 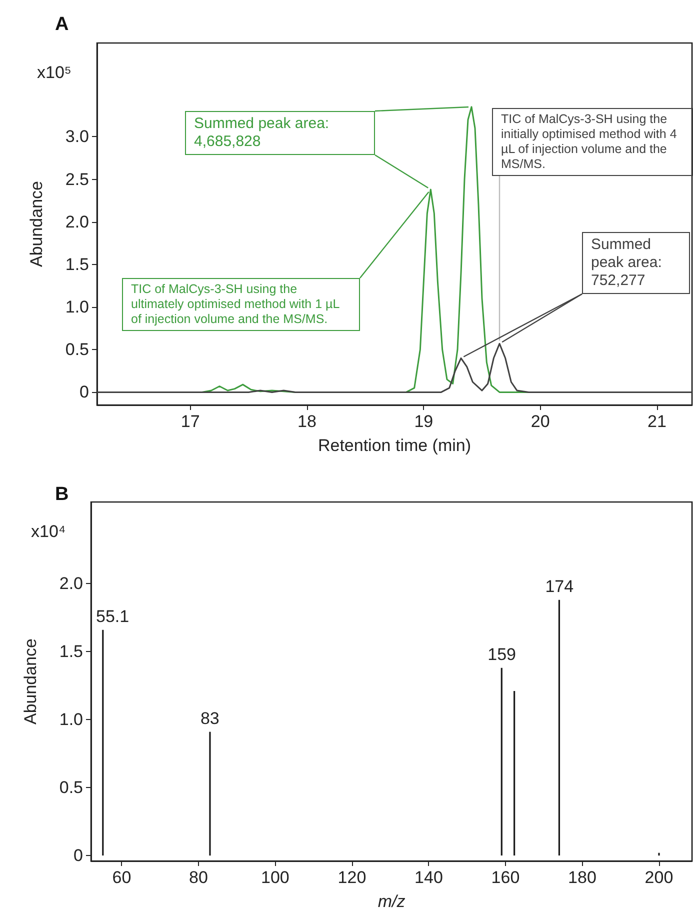 I want to click on x-axis-title: Retention time (min), so click(x=395, y=445).